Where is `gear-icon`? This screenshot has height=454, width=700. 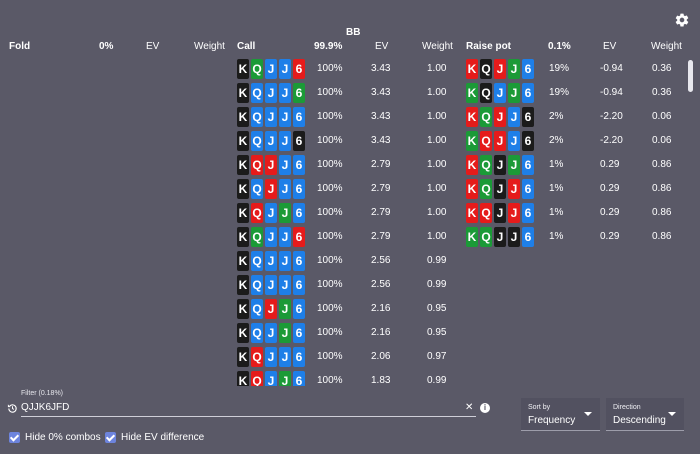
gear-icon is located at coordinates (682, 20).